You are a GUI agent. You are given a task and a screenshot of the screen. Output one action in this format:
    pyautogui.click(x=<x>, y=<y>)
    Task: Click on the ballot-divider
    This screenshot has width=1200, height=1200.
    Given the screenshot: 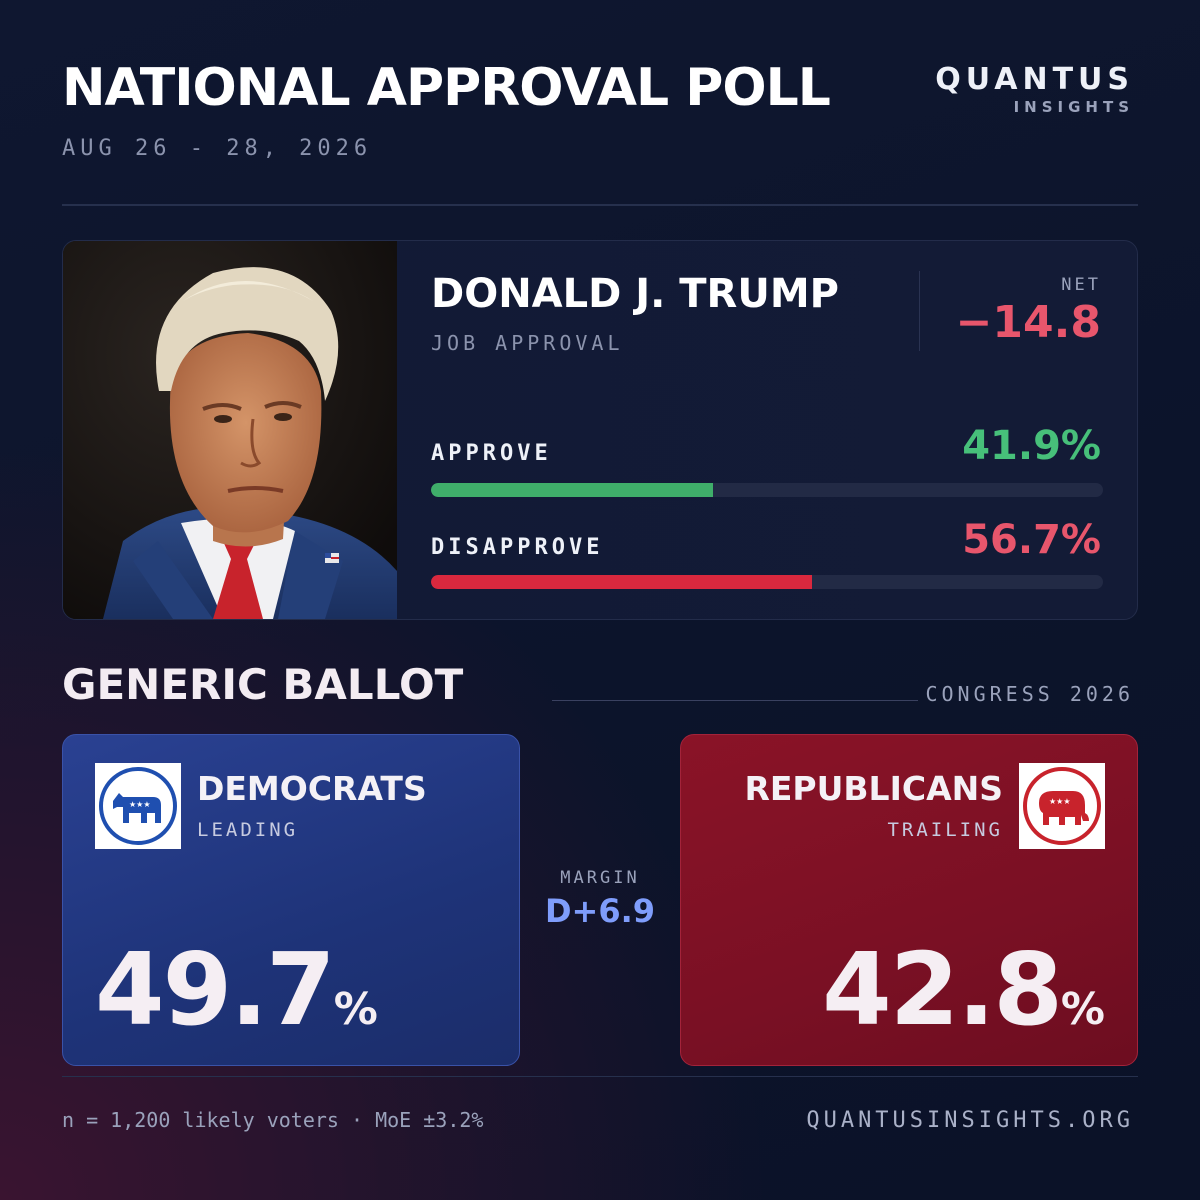 What is the action you would take?
    pyautogui.click(x=735, y=700)
    